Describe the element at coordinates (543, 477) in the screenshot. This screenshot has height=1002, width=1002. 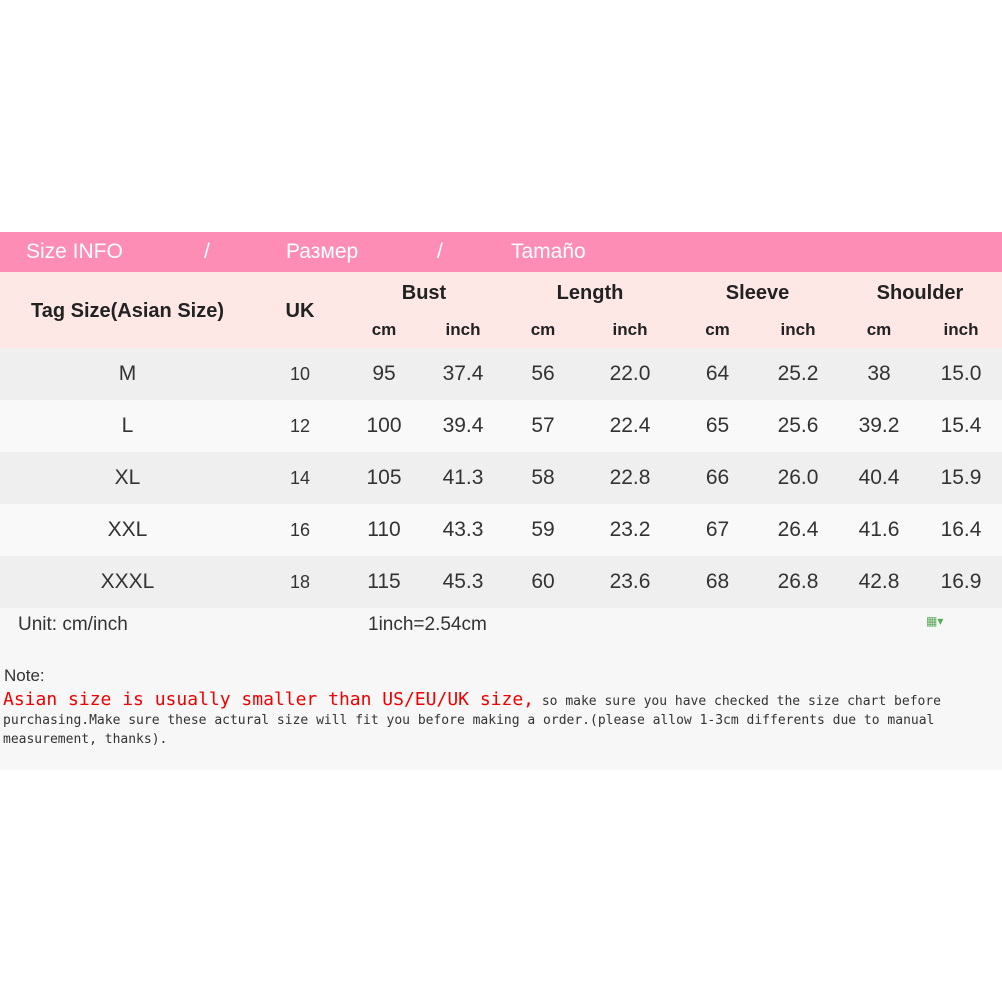
I see `cell-length-cm: 58` at that location.